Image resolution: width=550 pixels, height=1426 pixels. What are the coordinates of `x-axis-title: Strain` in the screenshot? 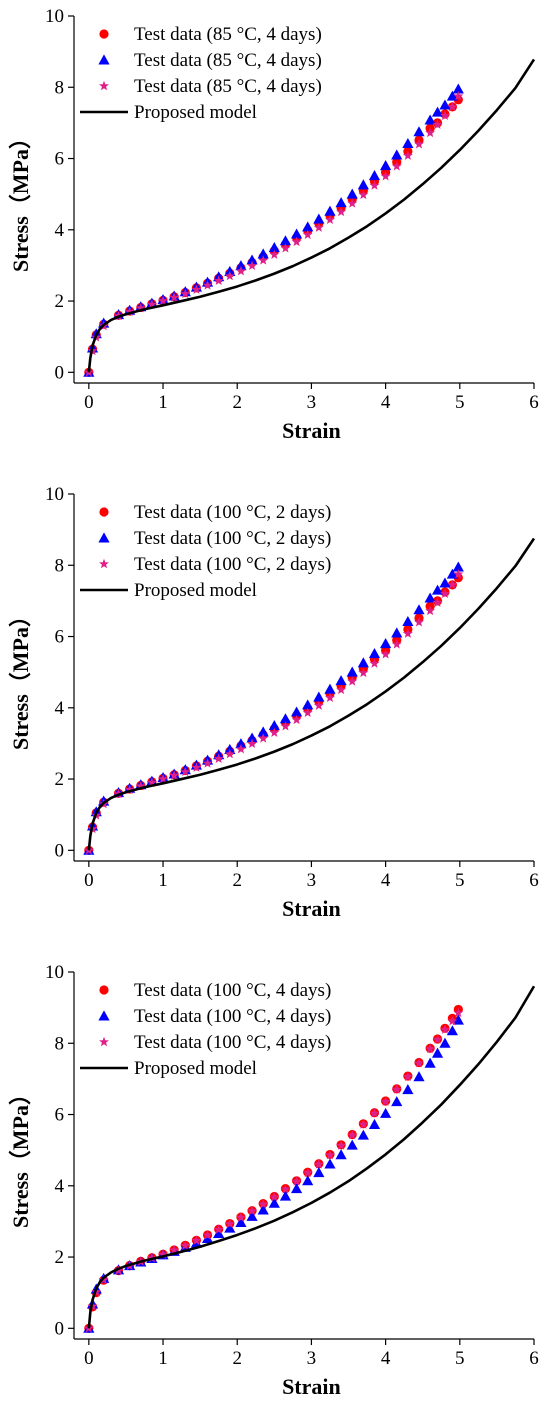 It's located at (311, 430).